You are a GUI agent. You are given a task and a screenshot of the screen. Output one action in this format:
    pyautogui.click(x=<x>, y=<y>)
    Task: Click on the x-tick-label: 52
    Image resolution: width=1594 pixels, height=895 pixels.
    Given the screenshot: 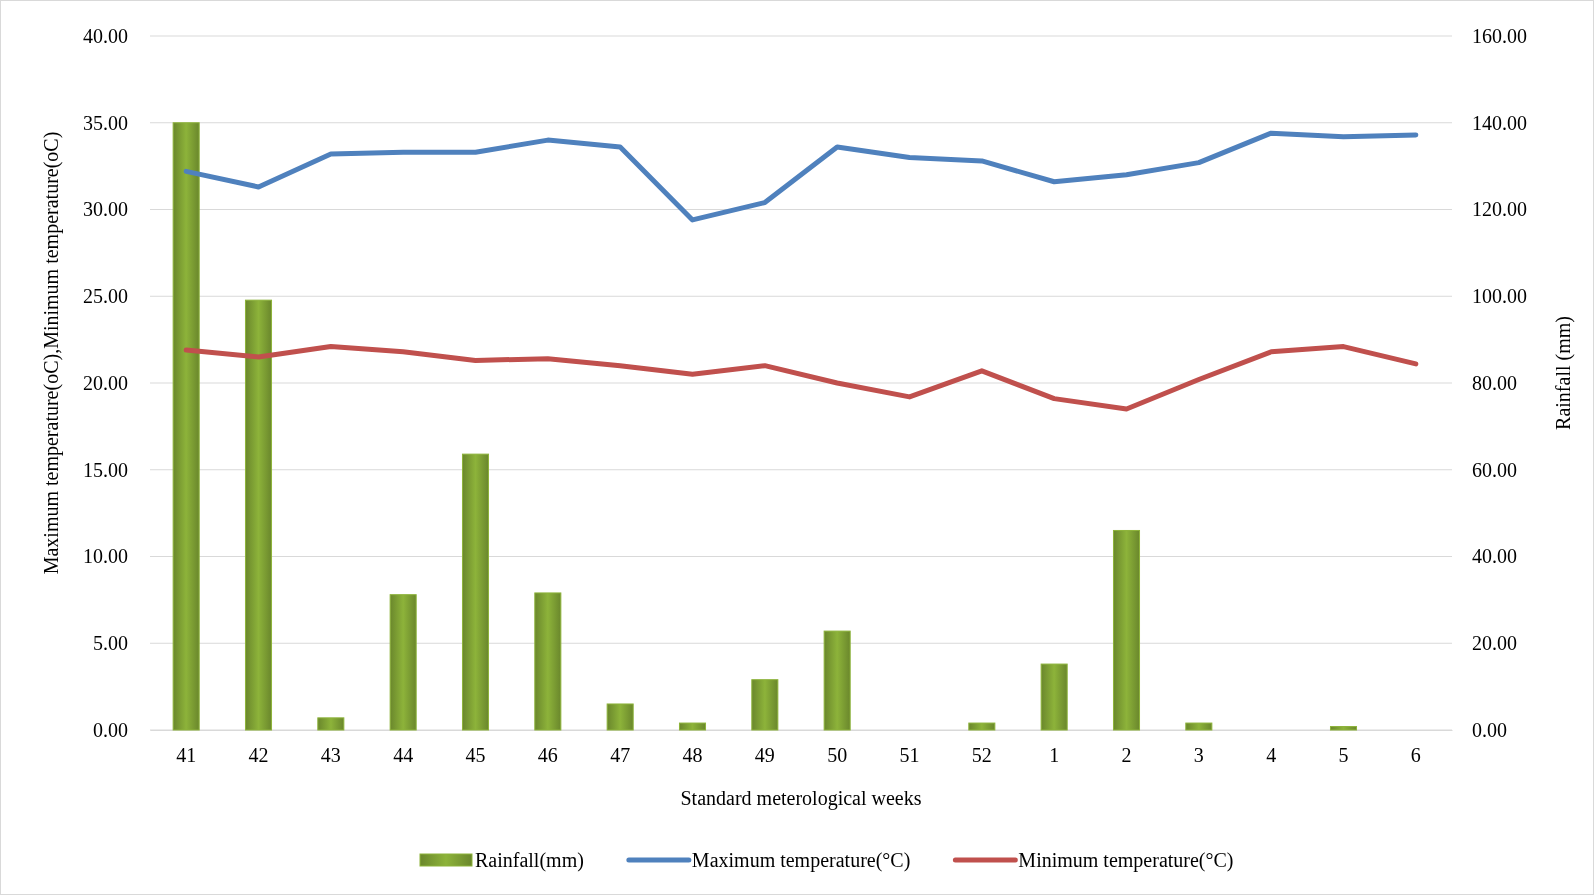 What is the action you would take?
    pyautogui.click(x=981, y=755)
    